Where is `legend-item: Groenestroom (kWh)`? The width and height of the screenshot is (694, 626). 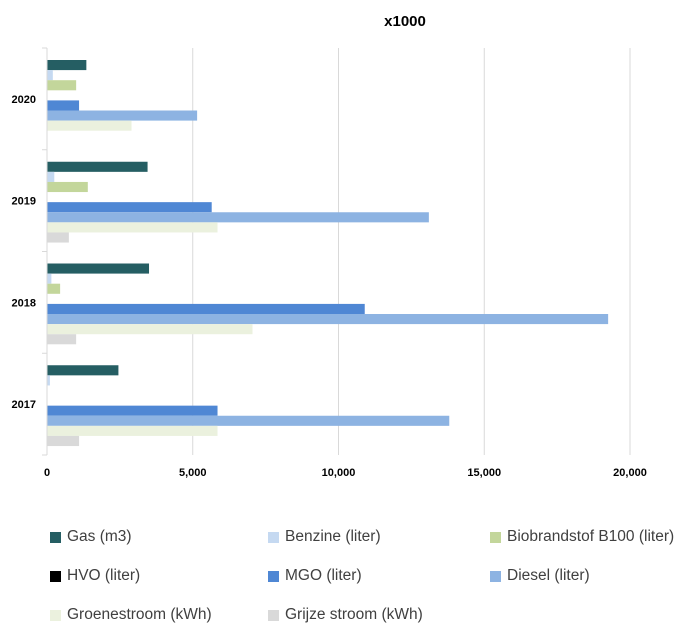 legend-item: Groenestroom (kWh) is located at coordinates (131, 615).